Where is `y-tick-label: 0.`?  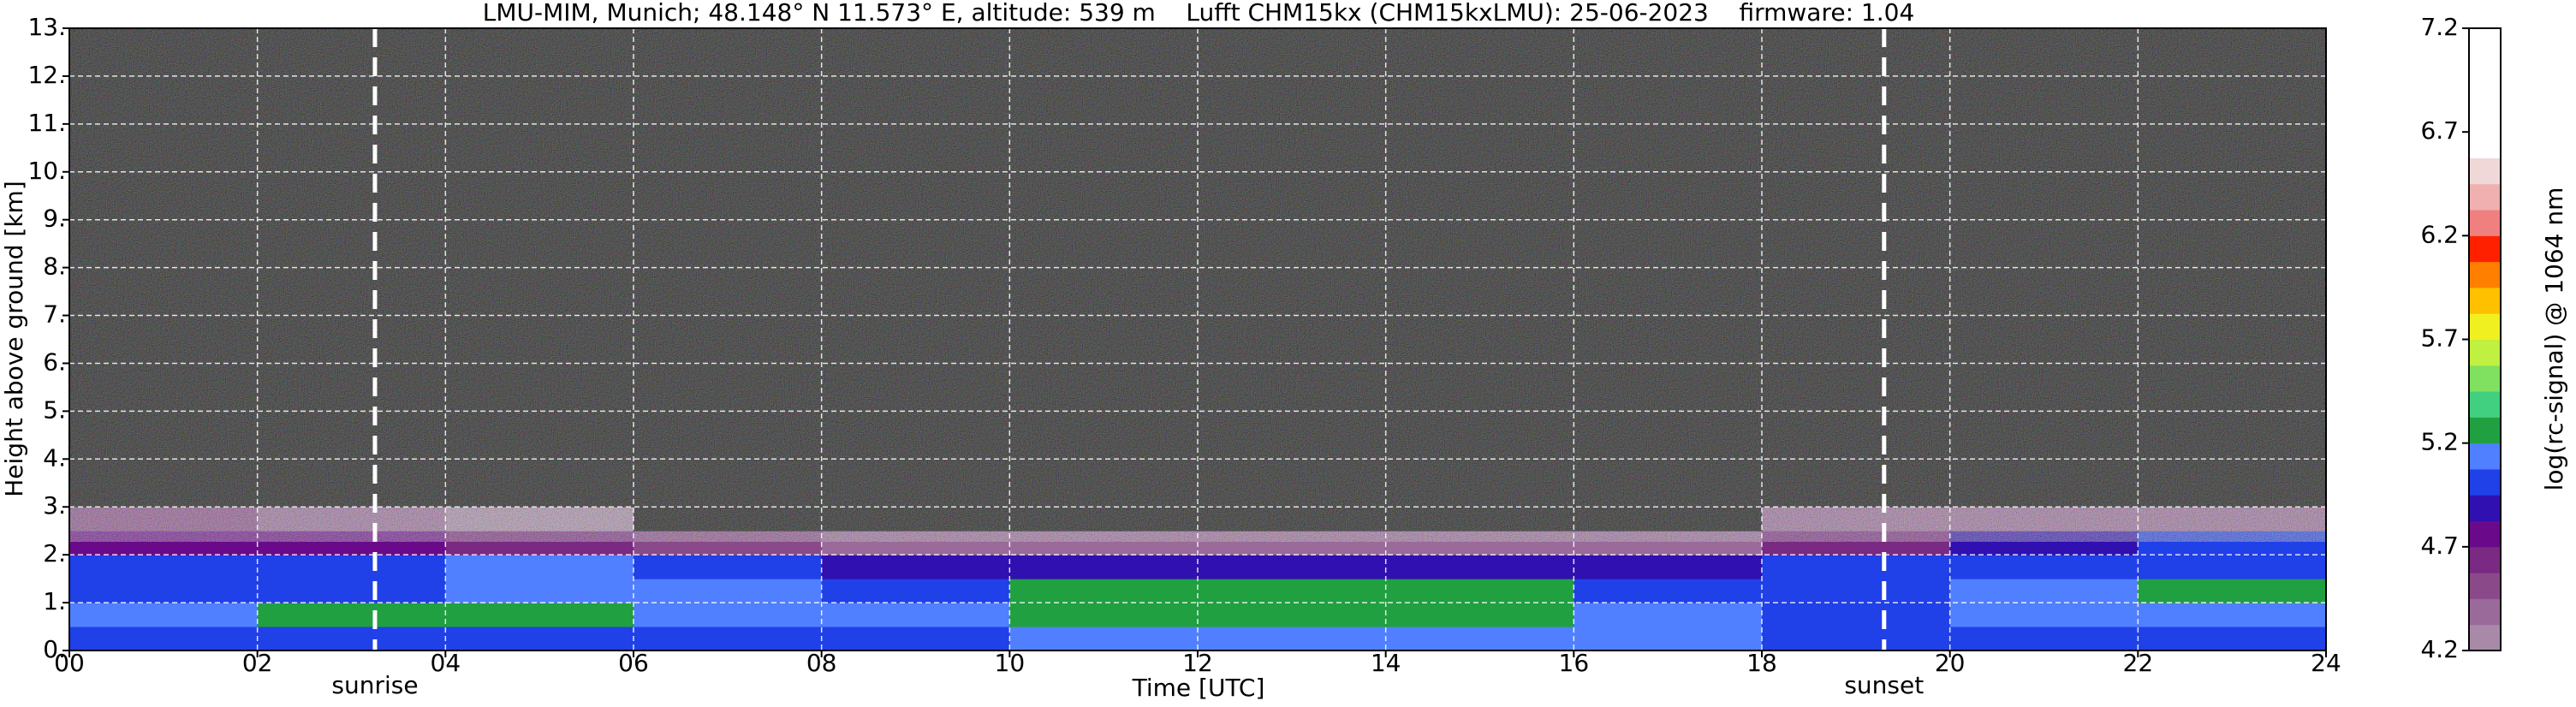
y-tick-label: 0. is located at coordinates (55, 649).